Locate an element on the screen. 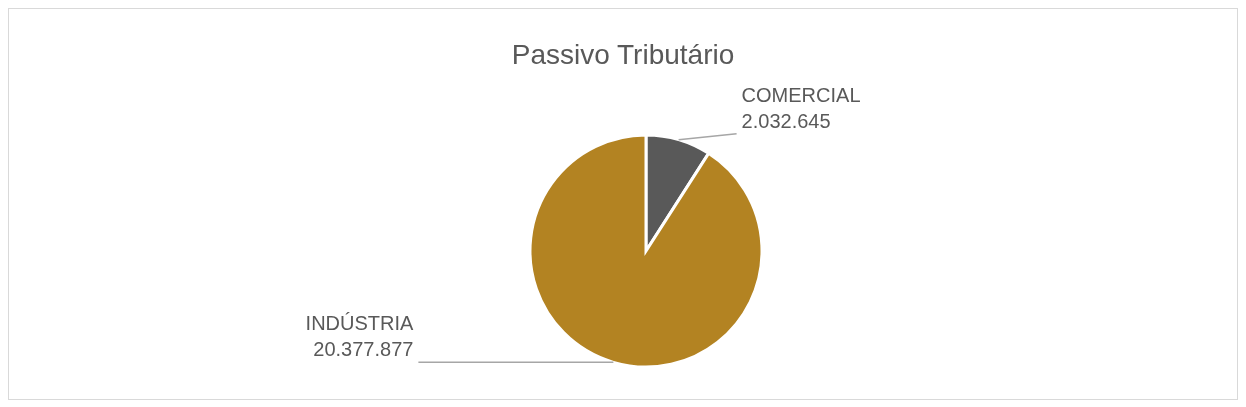 The image size is (1246, 407). pie-slice is located at coordinates (646, 251).